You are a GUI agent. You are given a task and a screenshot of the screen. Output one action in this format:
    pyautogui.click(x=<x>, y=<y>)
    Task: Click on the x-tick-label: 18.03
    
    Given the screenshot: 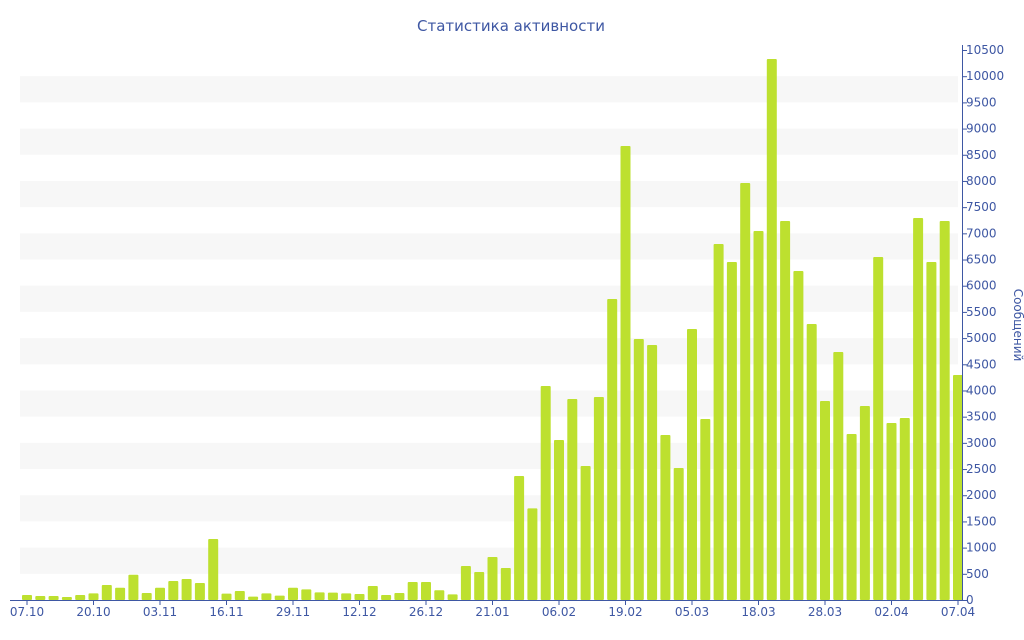 What is the action you would take?
    pyautogui.click(x=758, y=612)
    